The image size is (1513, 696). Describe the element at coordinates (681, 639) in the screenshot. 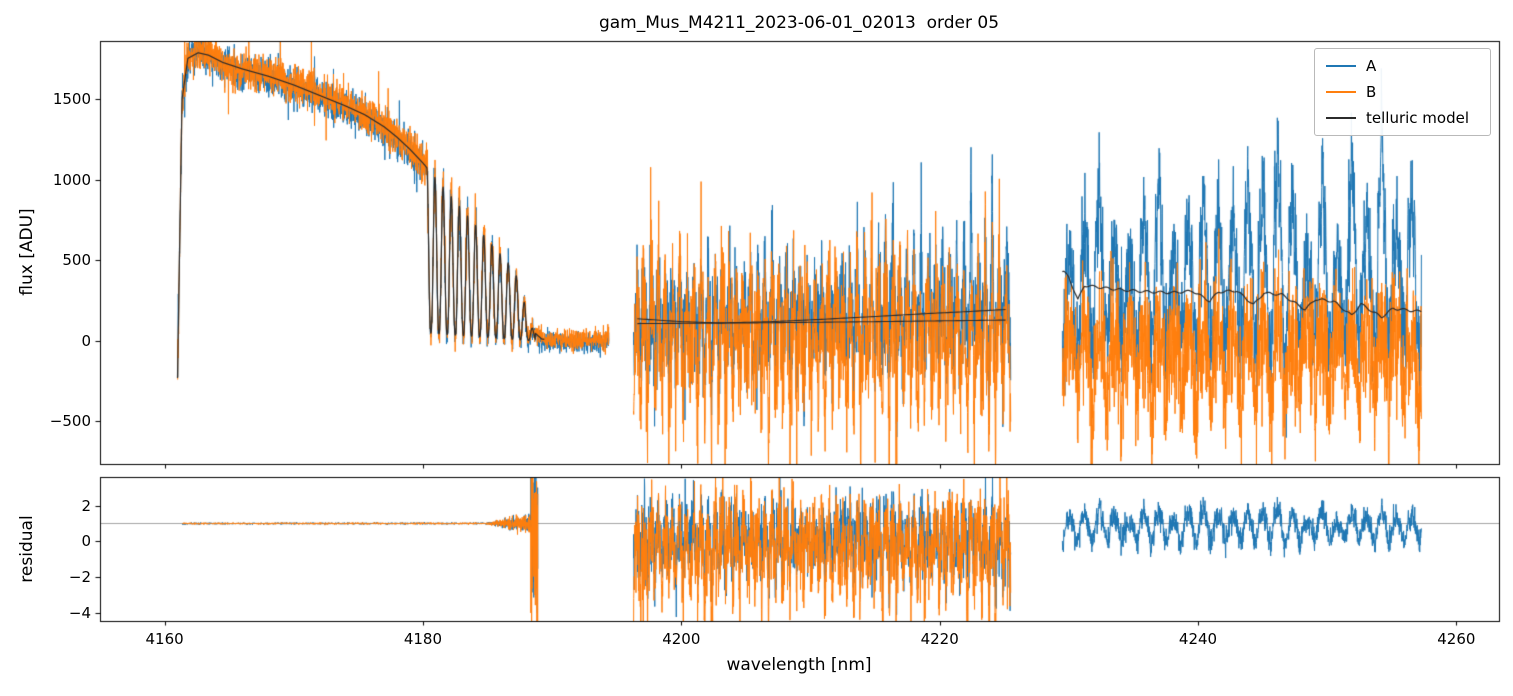

I see `x-tick-label: 4200` at that location.